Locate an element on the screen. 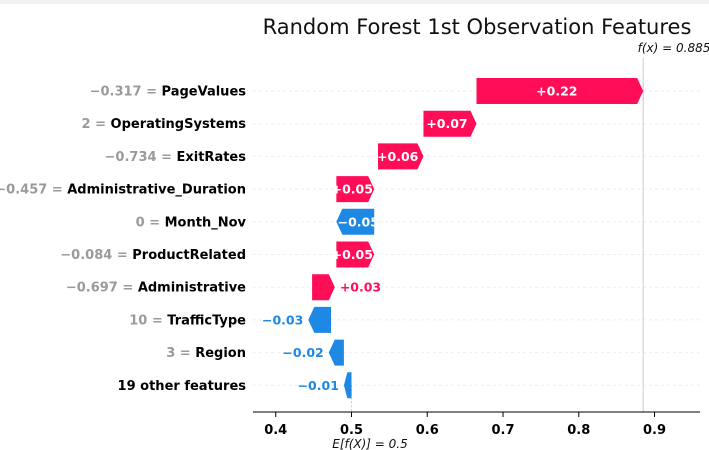 This screenshot has width=709, height=450. feature-value: 2 = is located at coordinates (96, 124).